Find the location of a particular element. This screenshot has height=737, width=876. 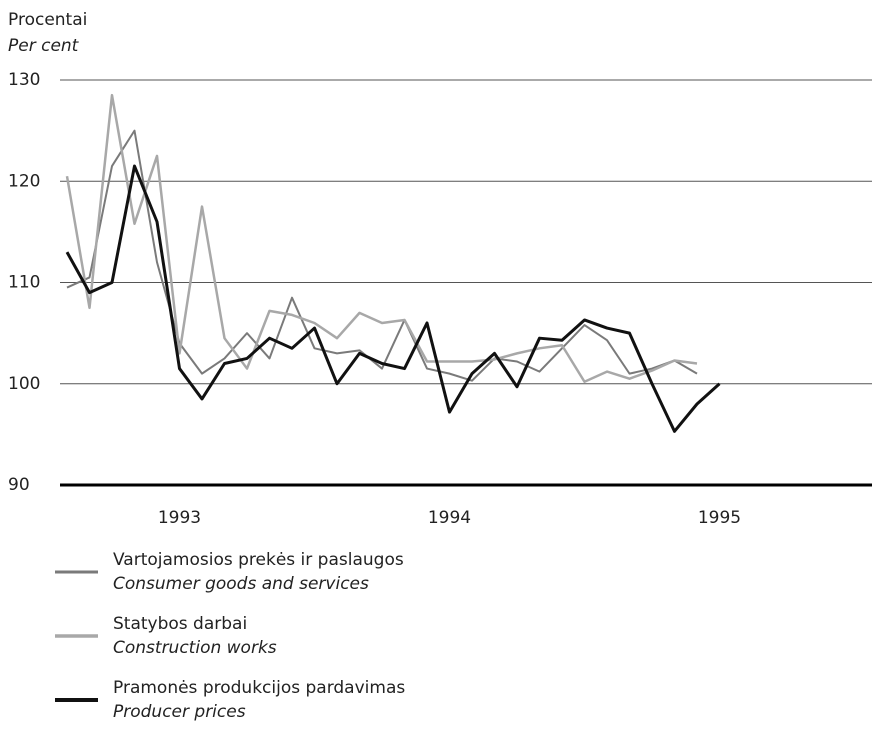

x-tick-label: 1993 is located at coordinates (179, 518).